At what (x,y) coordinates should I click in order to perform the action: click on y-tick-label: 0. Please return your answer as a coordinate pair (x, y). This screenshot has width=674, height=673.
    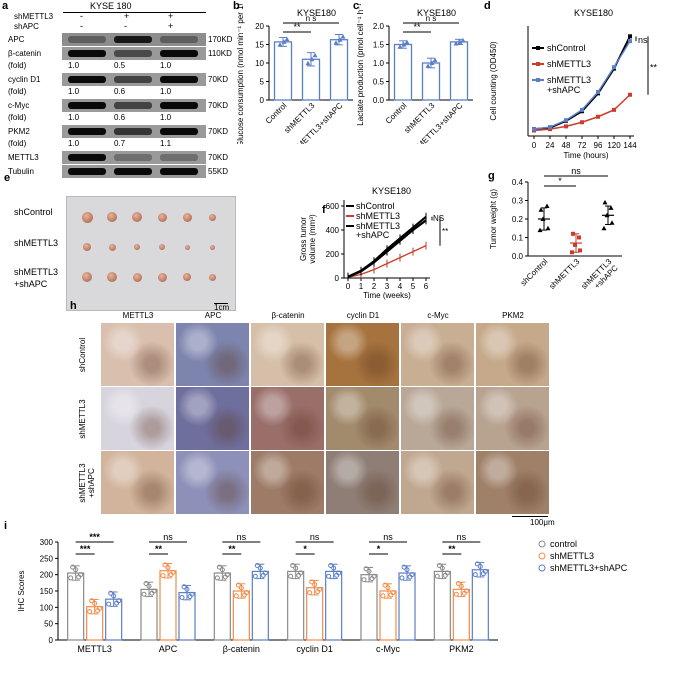
    Looking at the image, I should click on (51, 640).